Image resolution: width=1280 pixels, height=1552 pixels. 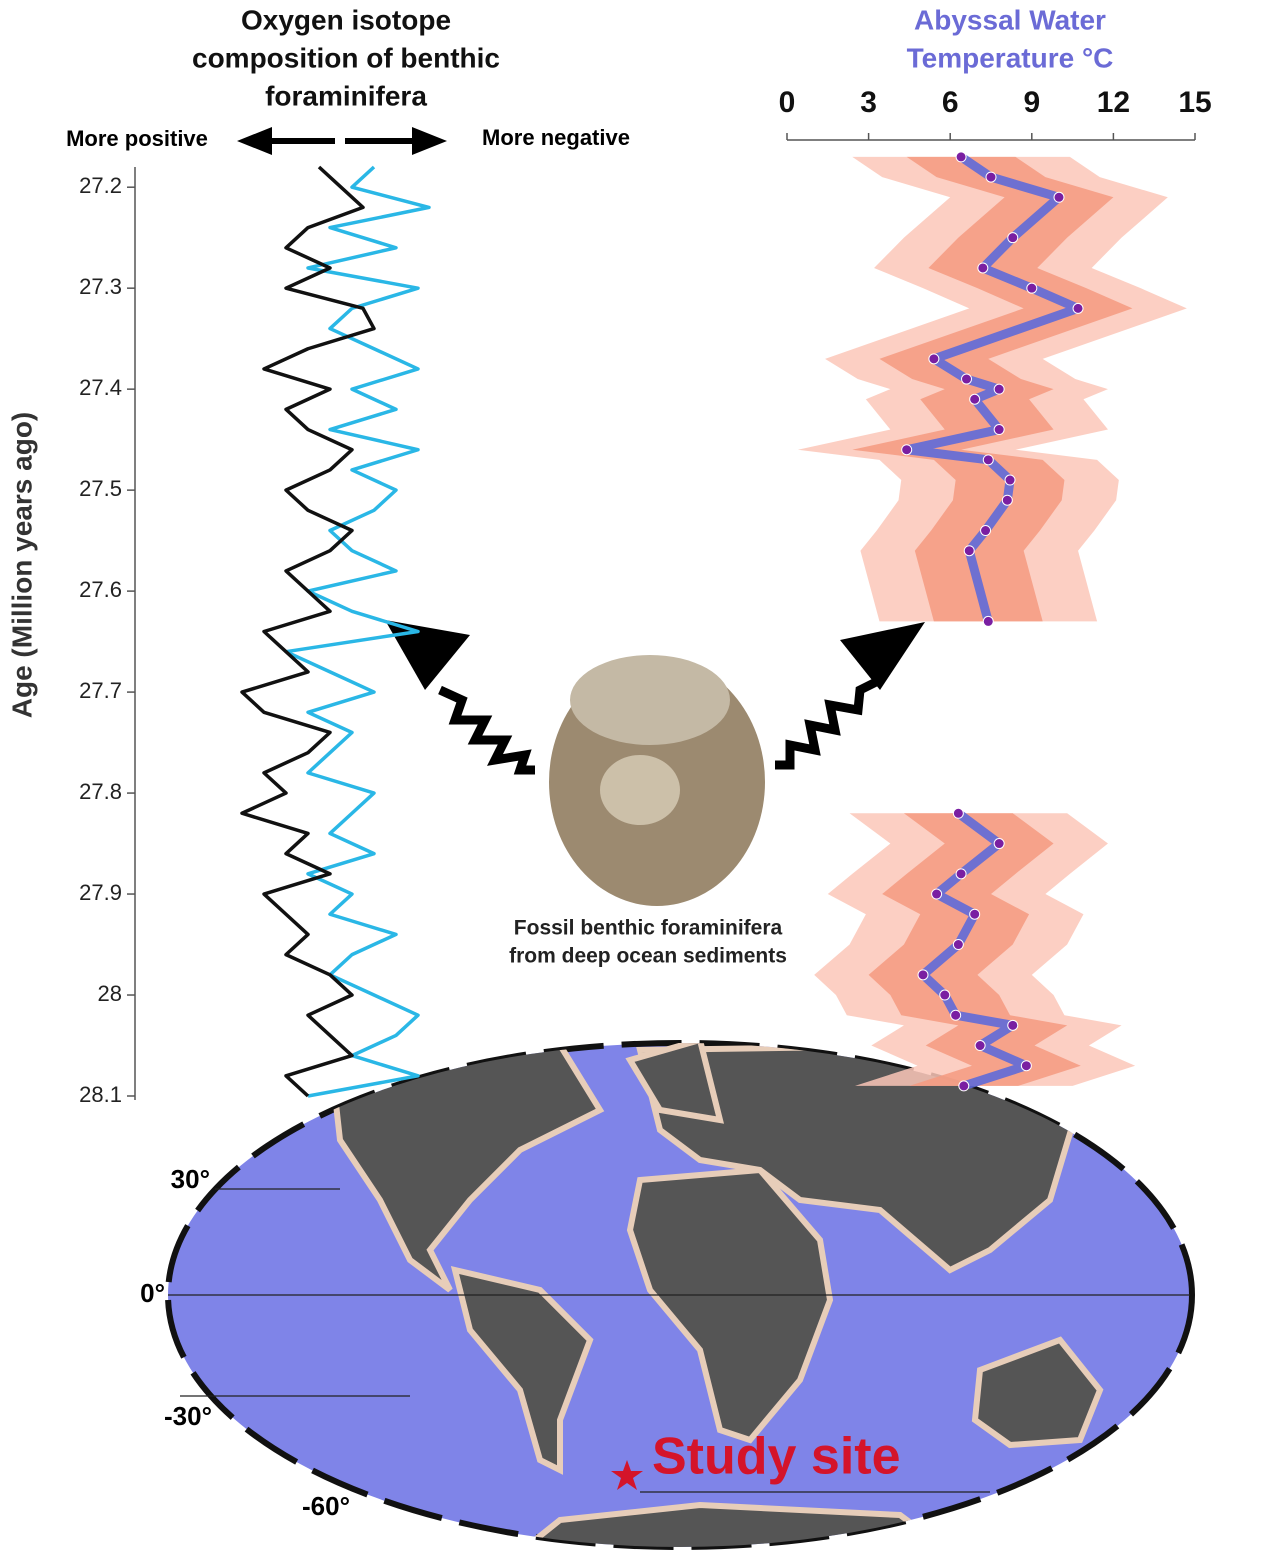 I want to click on x-tick-label: 12, so click(x=1113, y=102).